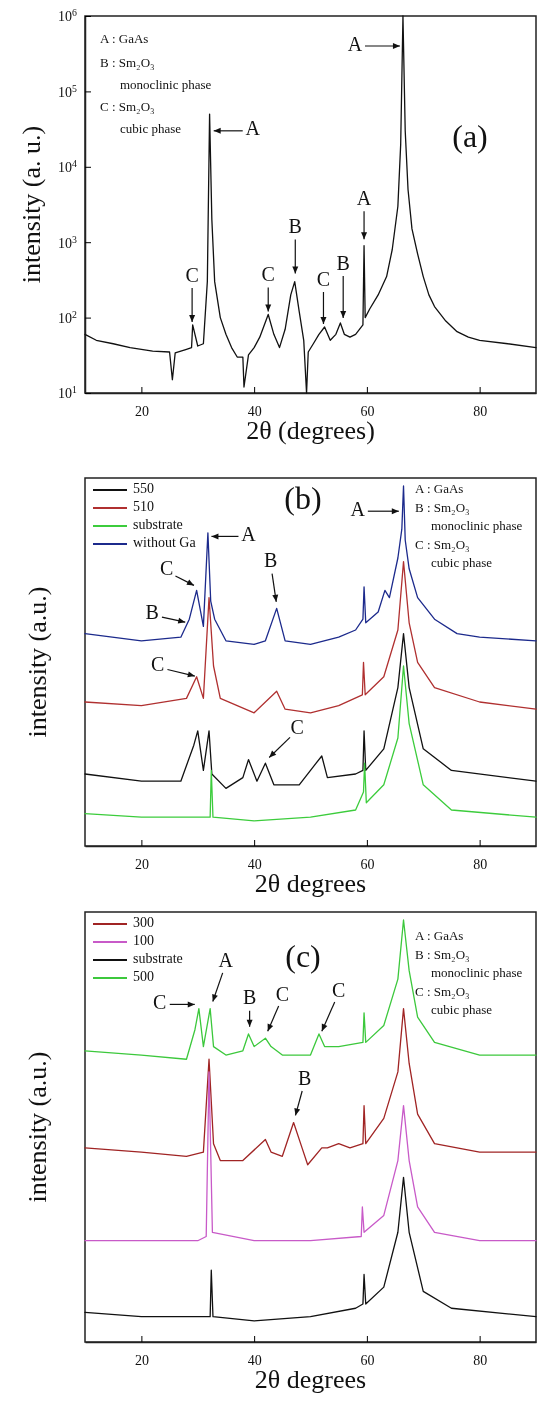 This screenshot has width=548, height=1414. Describe the element at coordinates (143, 923) in the screenshot. I see `legend-label: 300` at that location.